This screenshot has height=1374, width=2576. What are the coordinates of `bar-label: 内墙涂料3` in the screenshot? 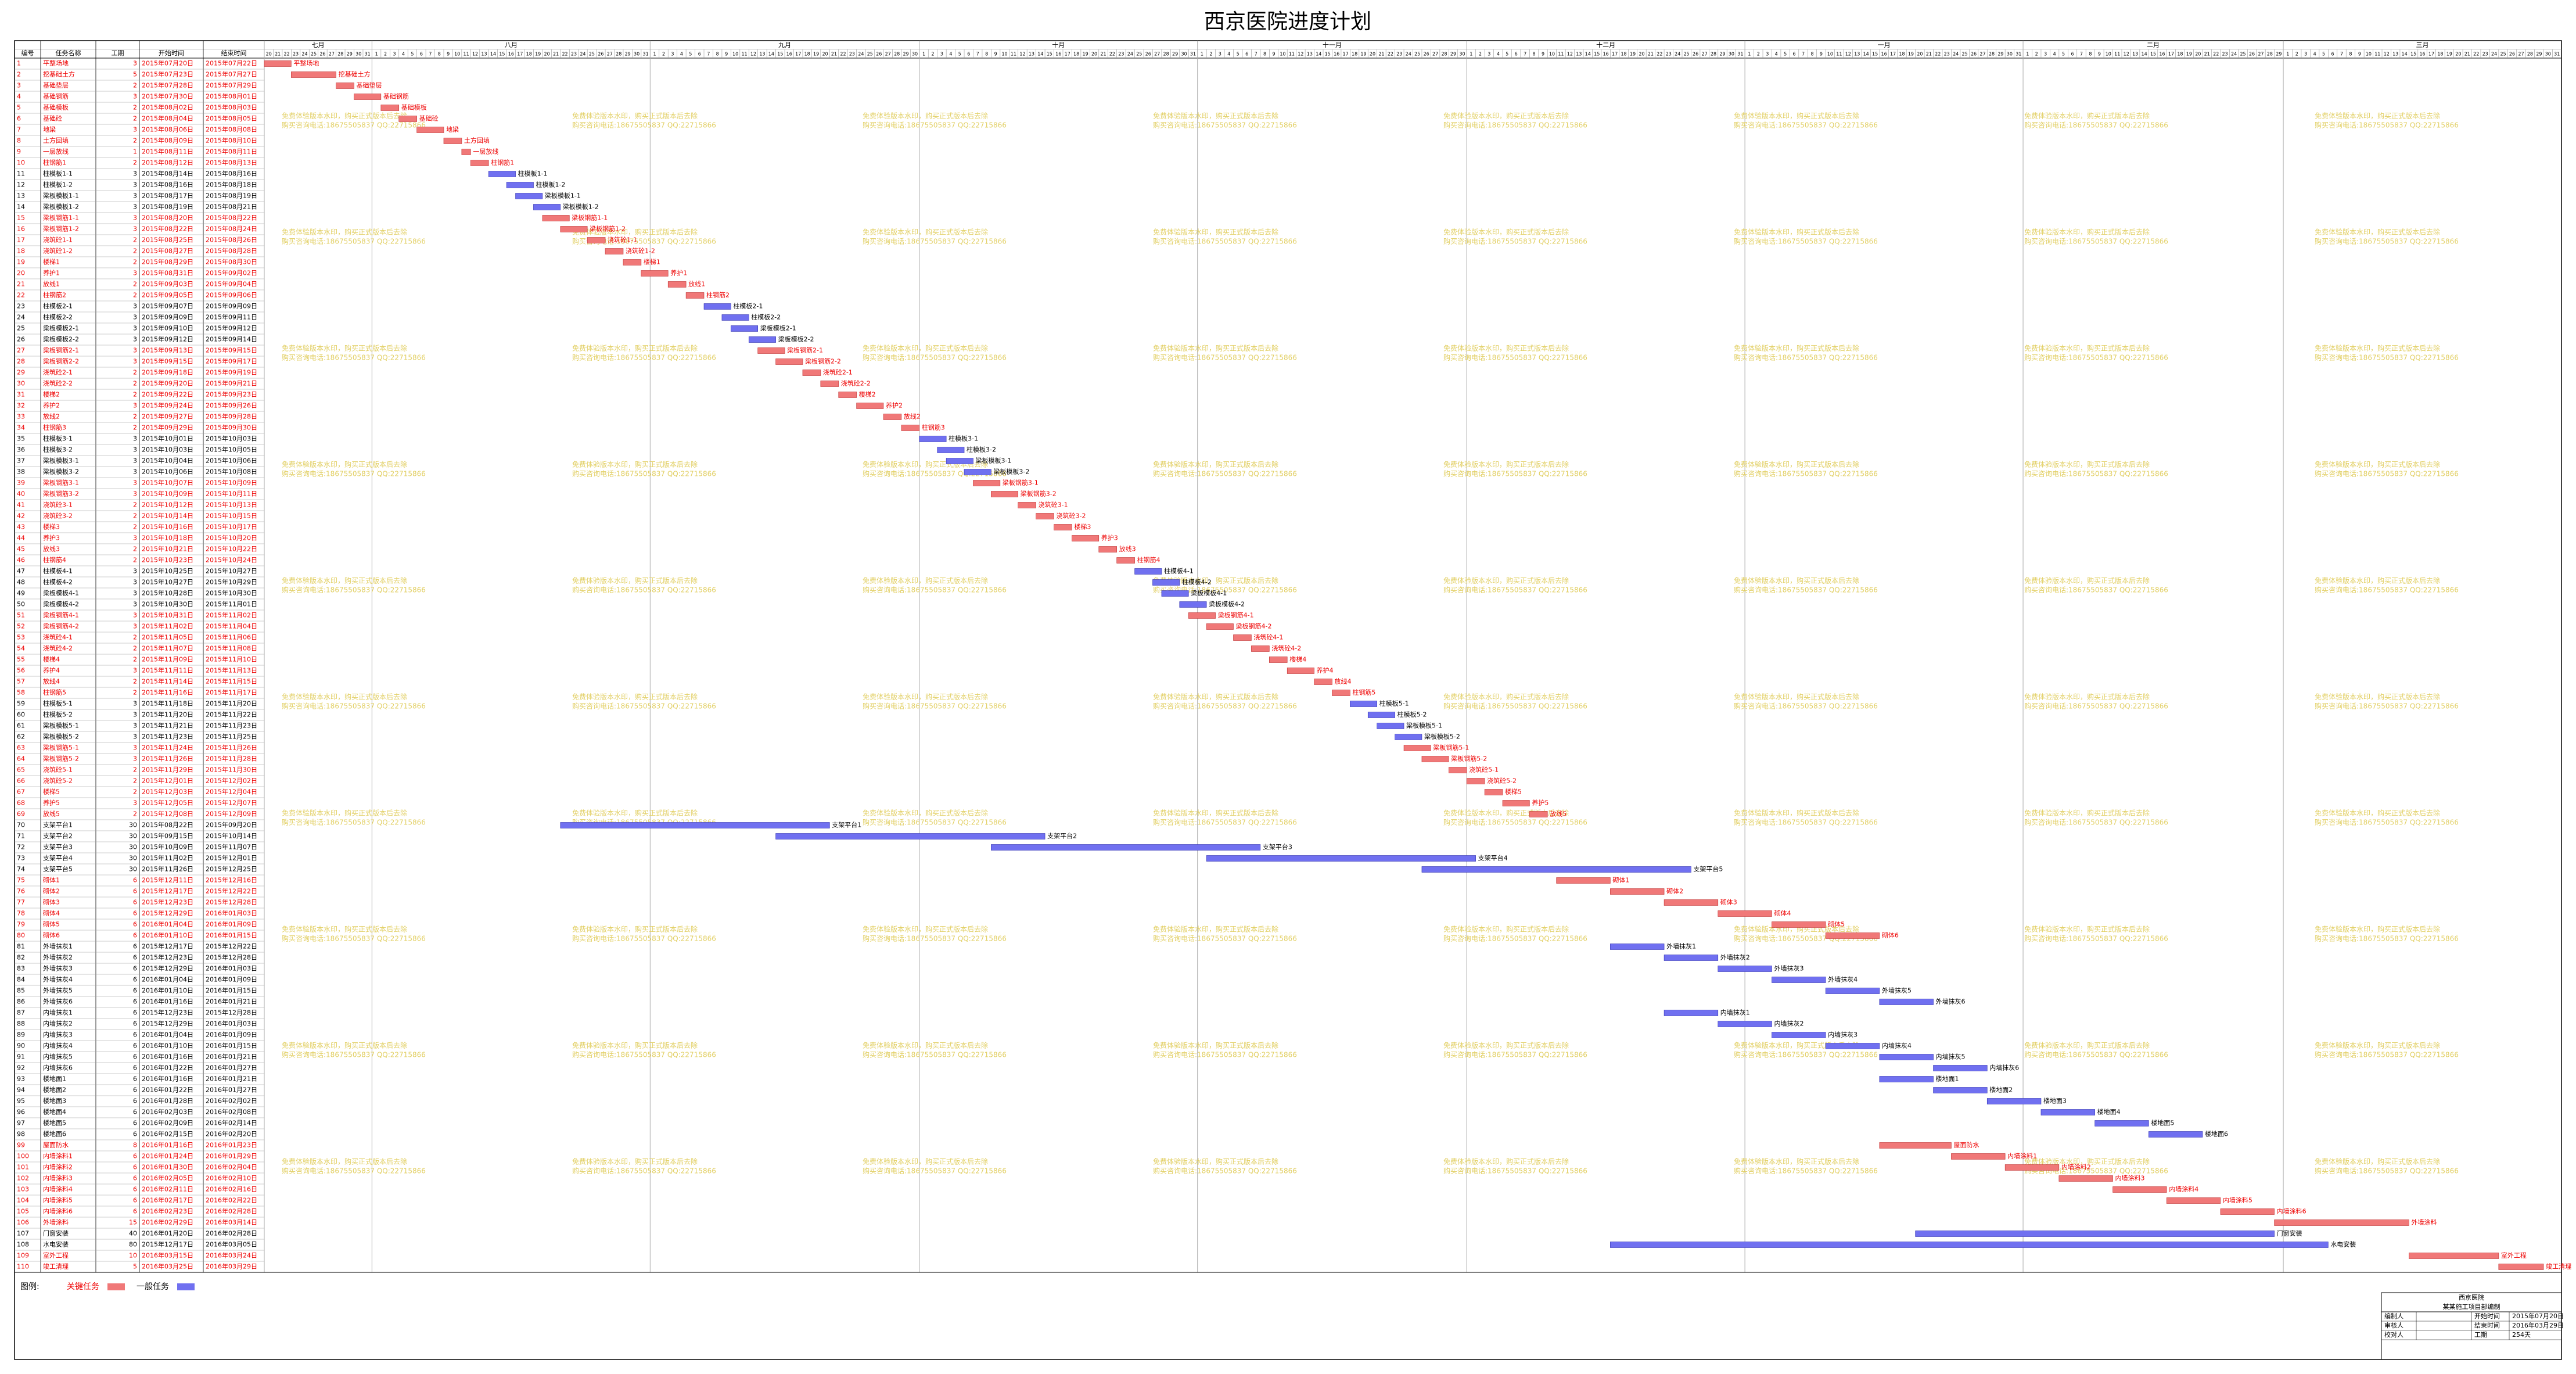 It's located at (2130, 1178).